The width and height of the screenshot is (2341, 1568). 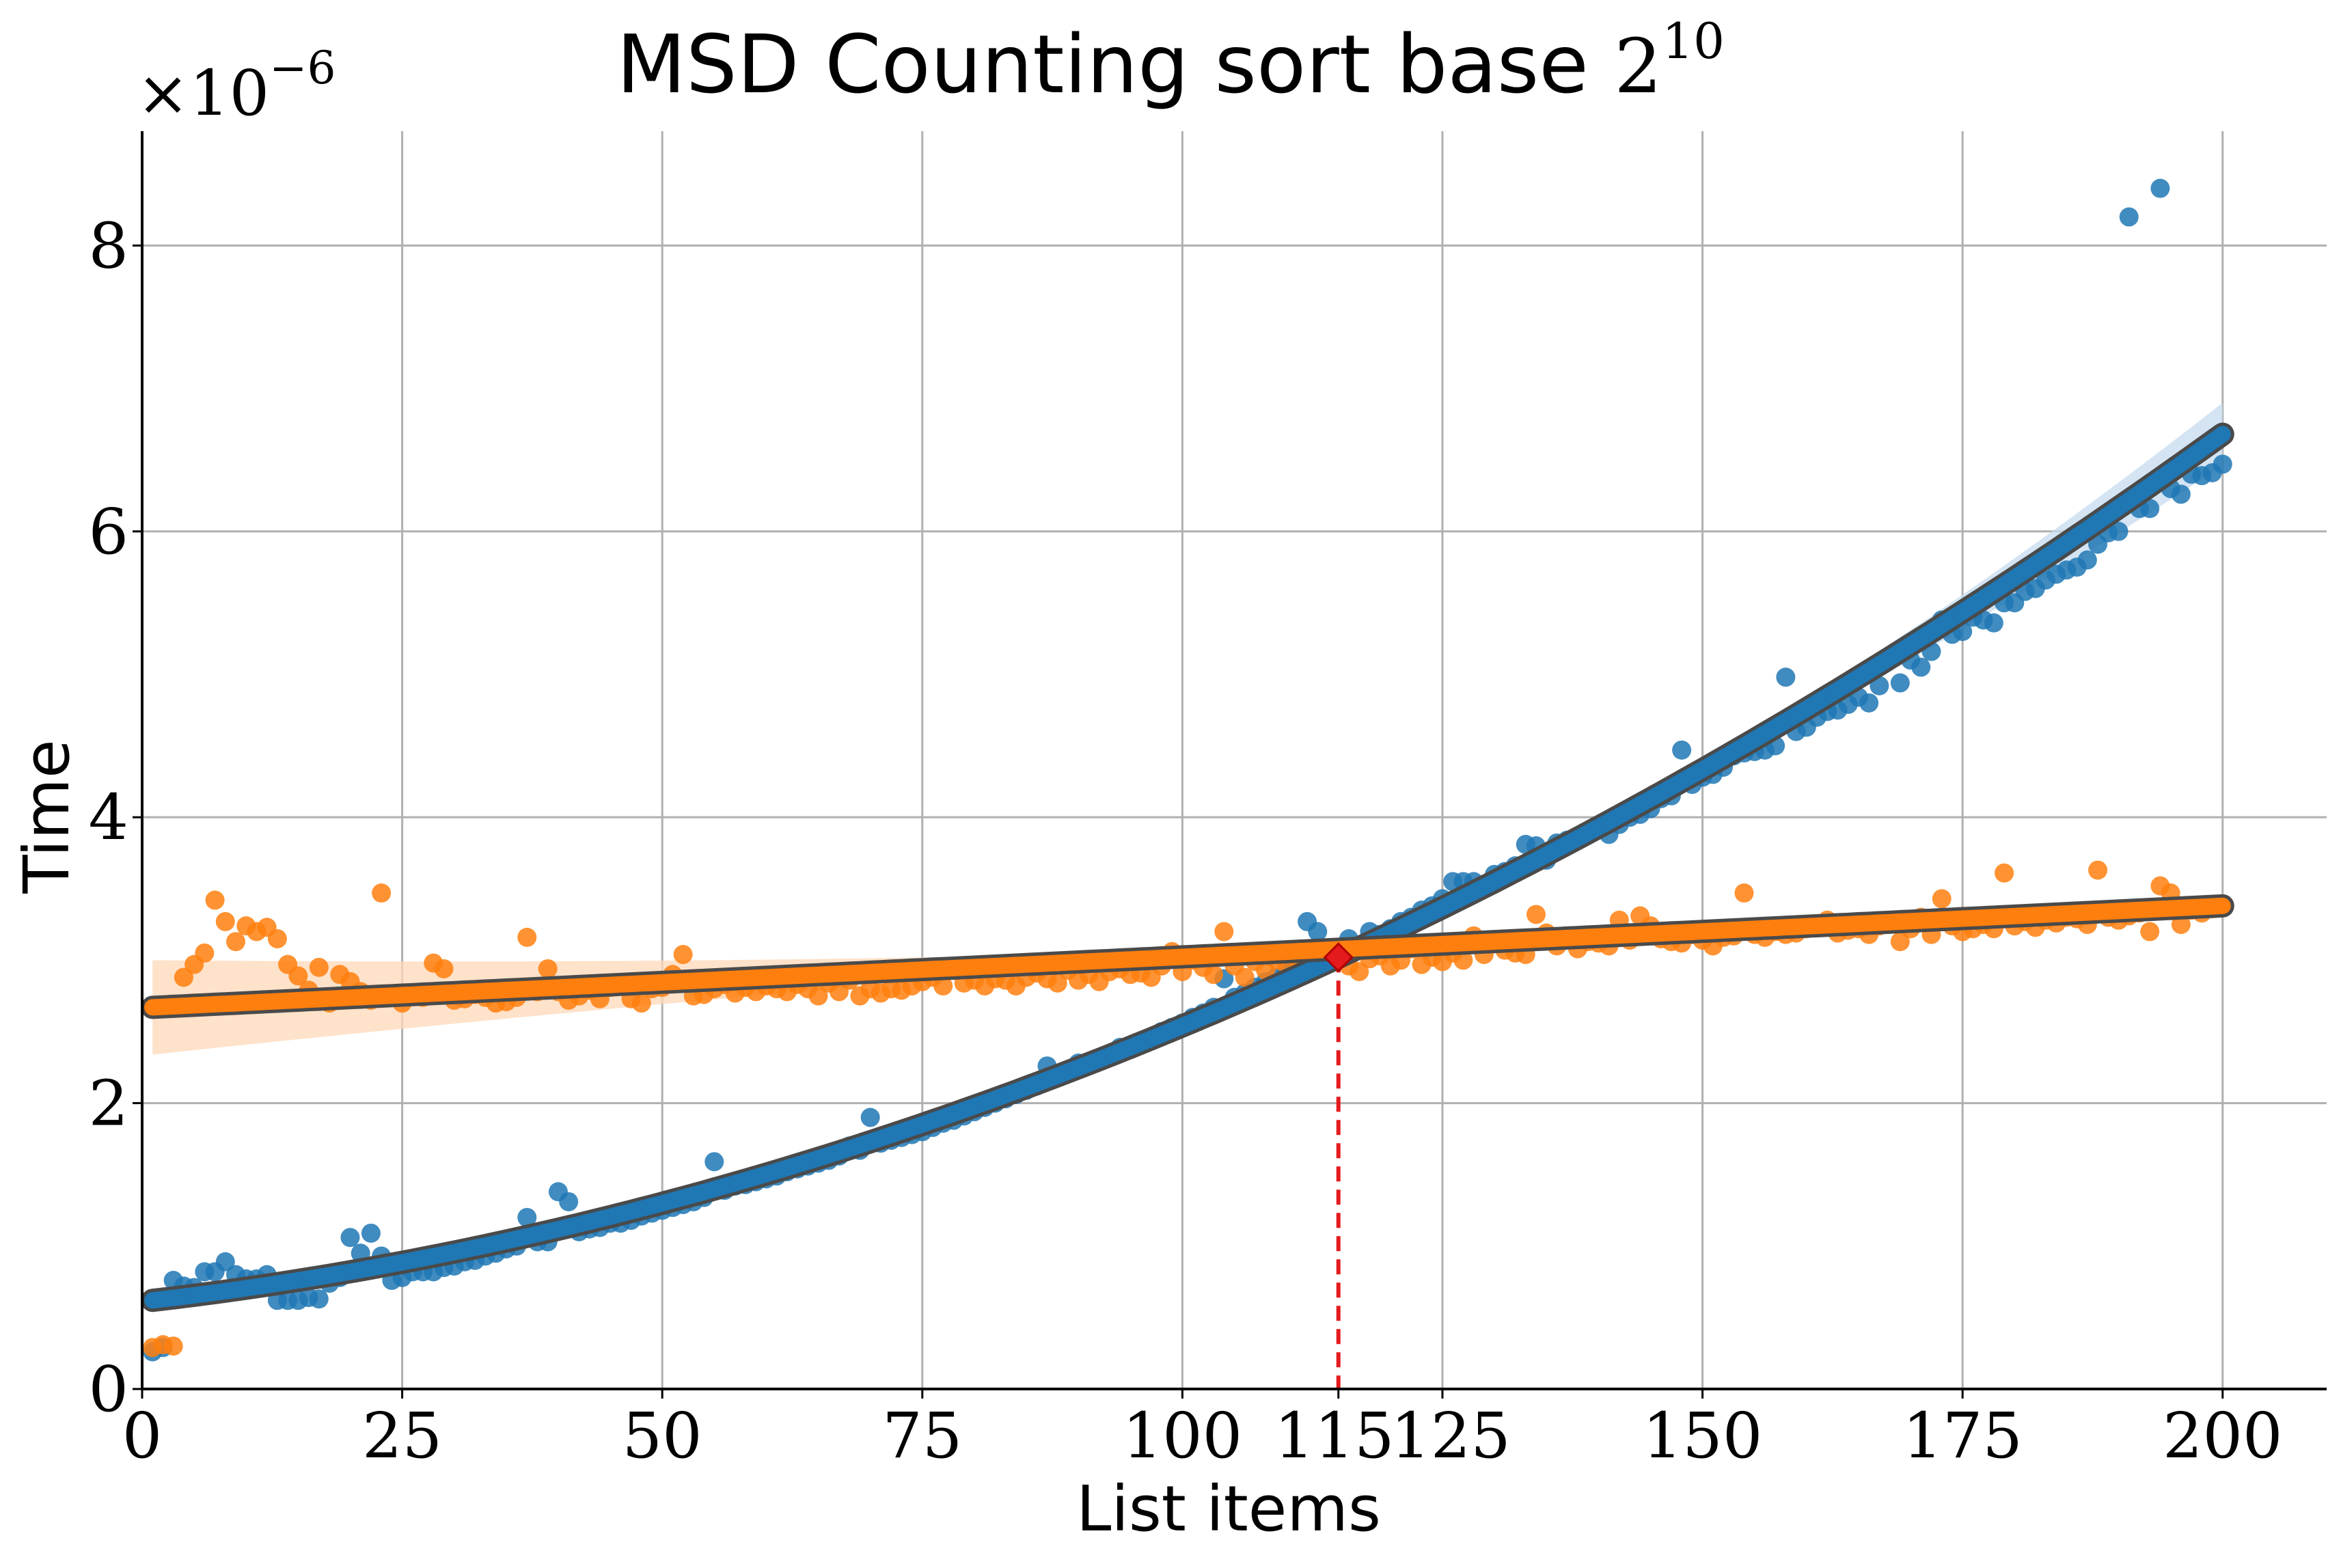 What do you see at coordinates (1451, 1436) in the screenshot?
I see `x-tick-label: 125` at bounding box center [1451, 1436].